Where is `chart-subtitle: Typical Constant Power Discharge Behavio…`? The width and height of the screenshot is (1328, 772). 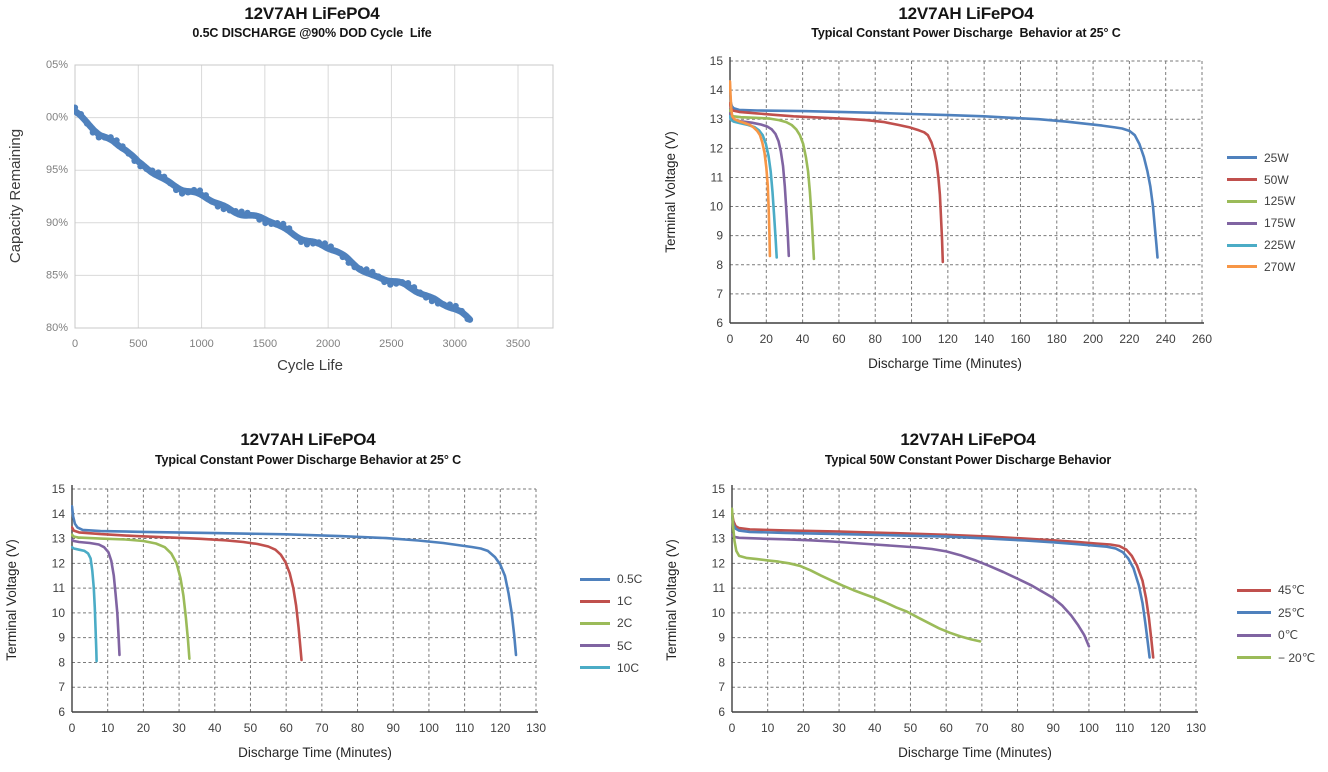
chart-subtitle: Typical Constant Power Discharge Behavio… is located at coordinates (966, 33).